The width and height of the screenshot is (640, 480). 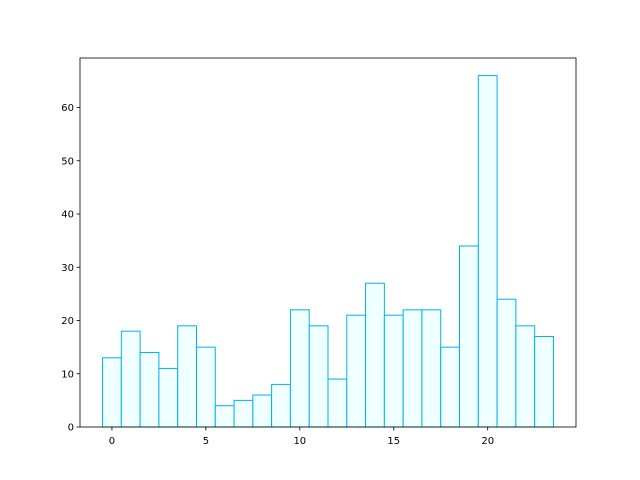 What do you see at coordinates (67, 161) in the screenshot?
I see `y-tick-label: 50` at bounding box center [67, 161].